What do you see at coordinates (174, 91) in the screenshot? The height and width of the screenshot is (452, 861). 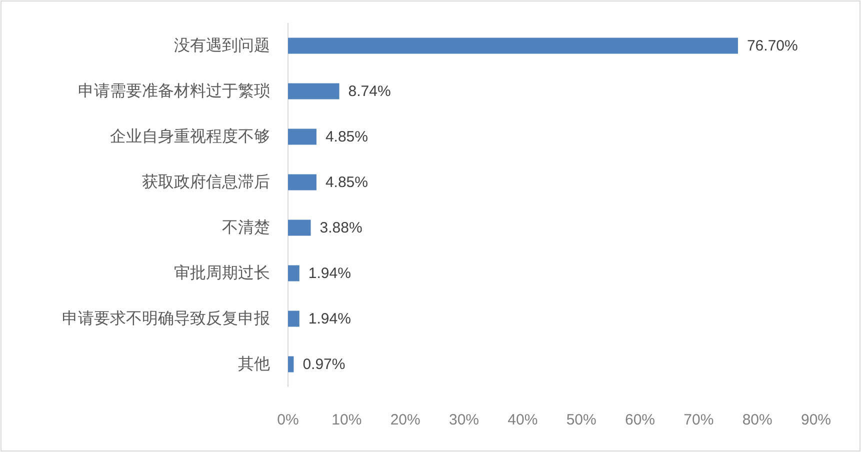 I see `y-tick-label: 申请需要准备材料过于繁琐` at bounding box center [174, 91].